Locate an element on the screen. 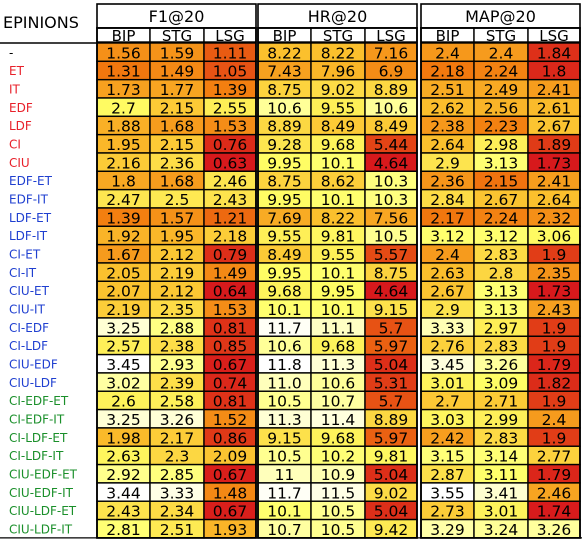 The image size is (582, 539). cell-value: 5.97 is located at coordinates (391, 347).